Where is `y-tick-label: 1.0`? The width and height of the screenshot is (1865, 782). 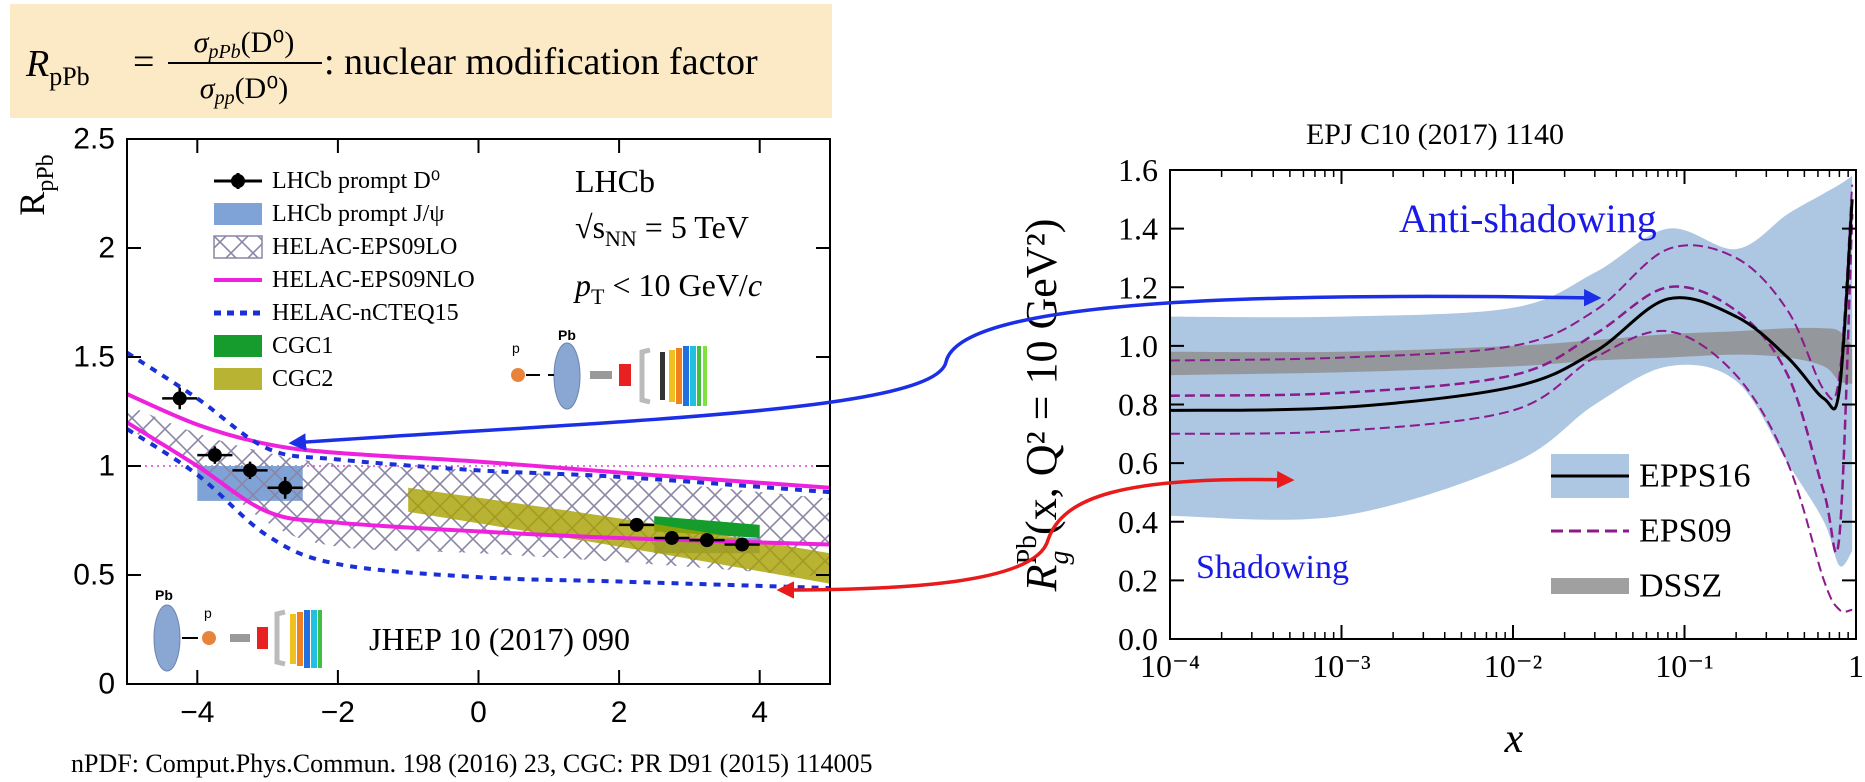 y-tick-label: 1.0 is located at coordinates (1138, 346).